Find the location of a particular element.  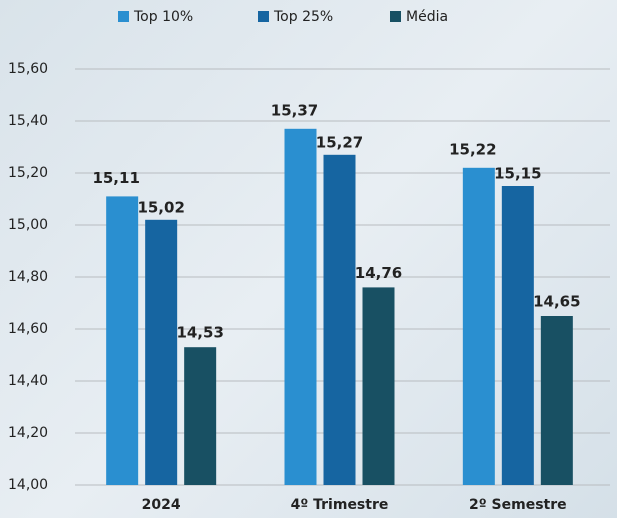

y-tick-label: 14,00 is located at coordinates (28, 485).